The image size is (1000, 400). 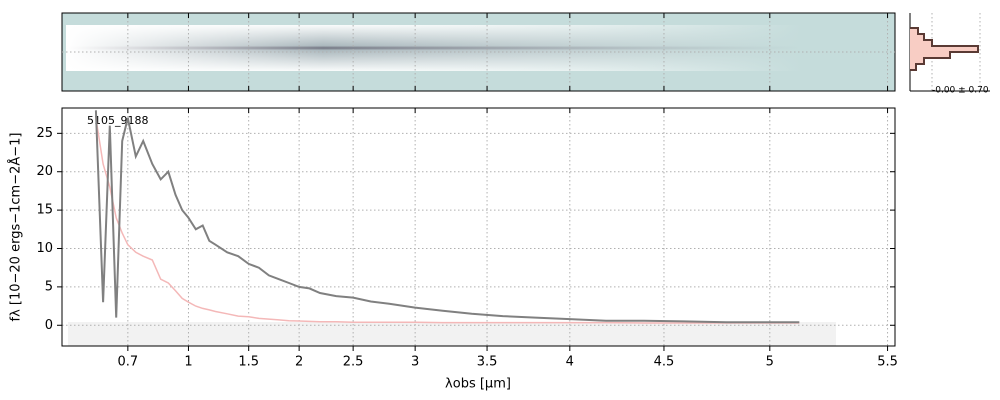 I want to click on x-tick-label: 2, so click(x=299, y=362).